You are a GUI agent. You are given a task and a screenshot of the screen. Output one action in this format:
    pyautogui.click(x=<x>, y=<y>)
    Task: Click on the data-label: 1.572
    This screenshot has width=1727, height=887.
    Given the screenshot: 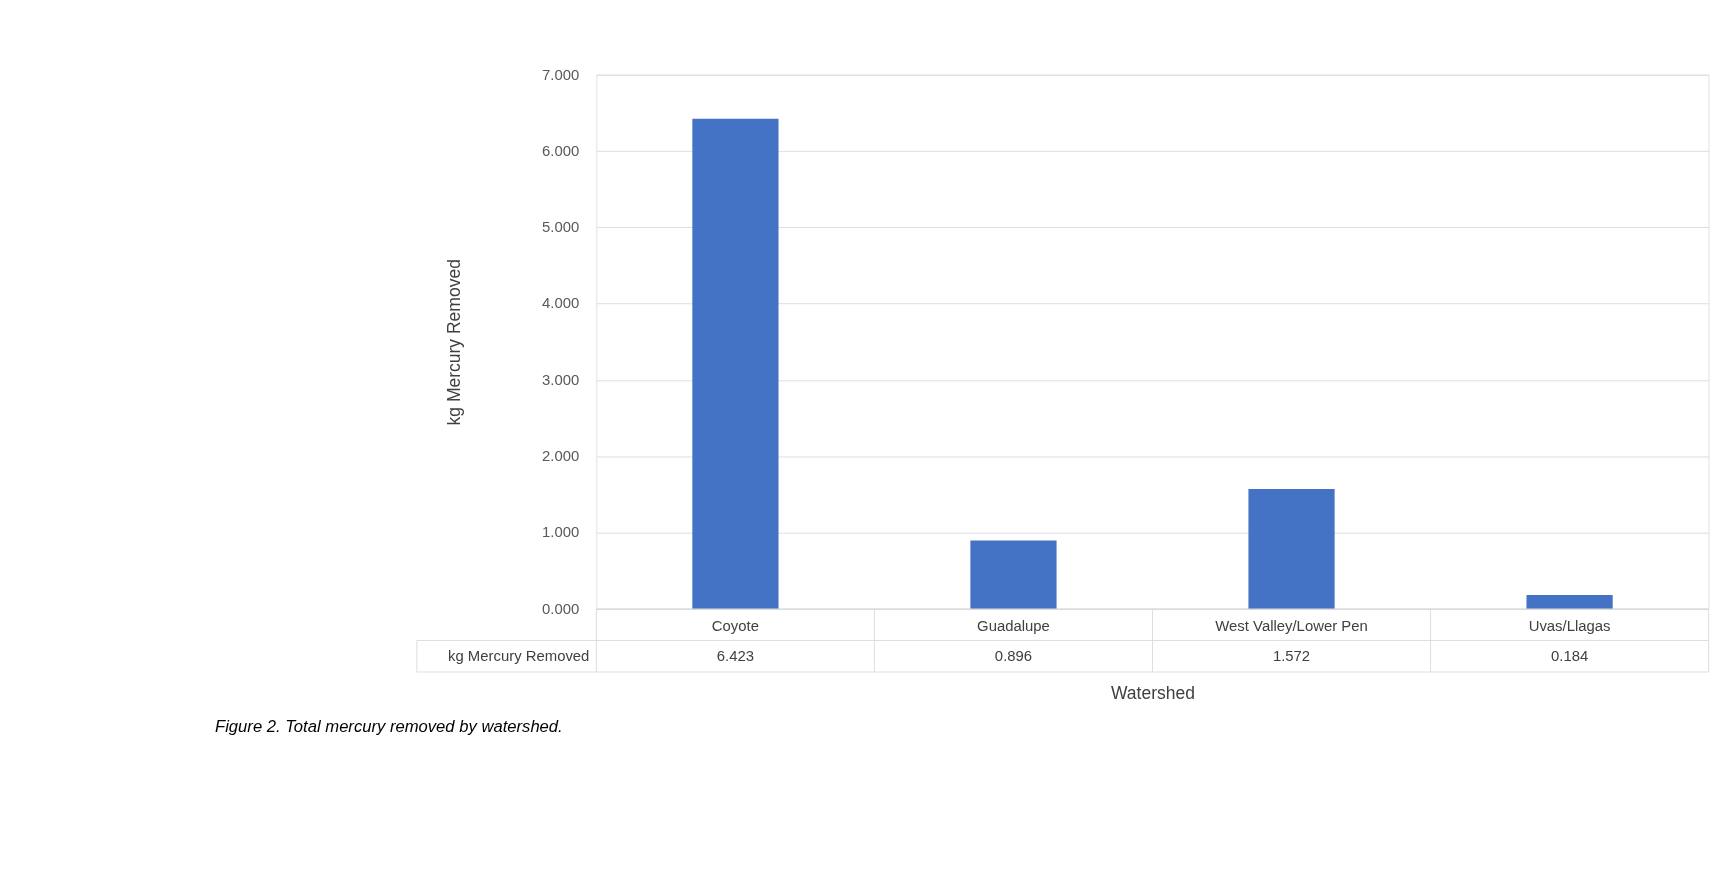 What is the action you would take?
    pyautogui.click(x=1291, y=655)
    